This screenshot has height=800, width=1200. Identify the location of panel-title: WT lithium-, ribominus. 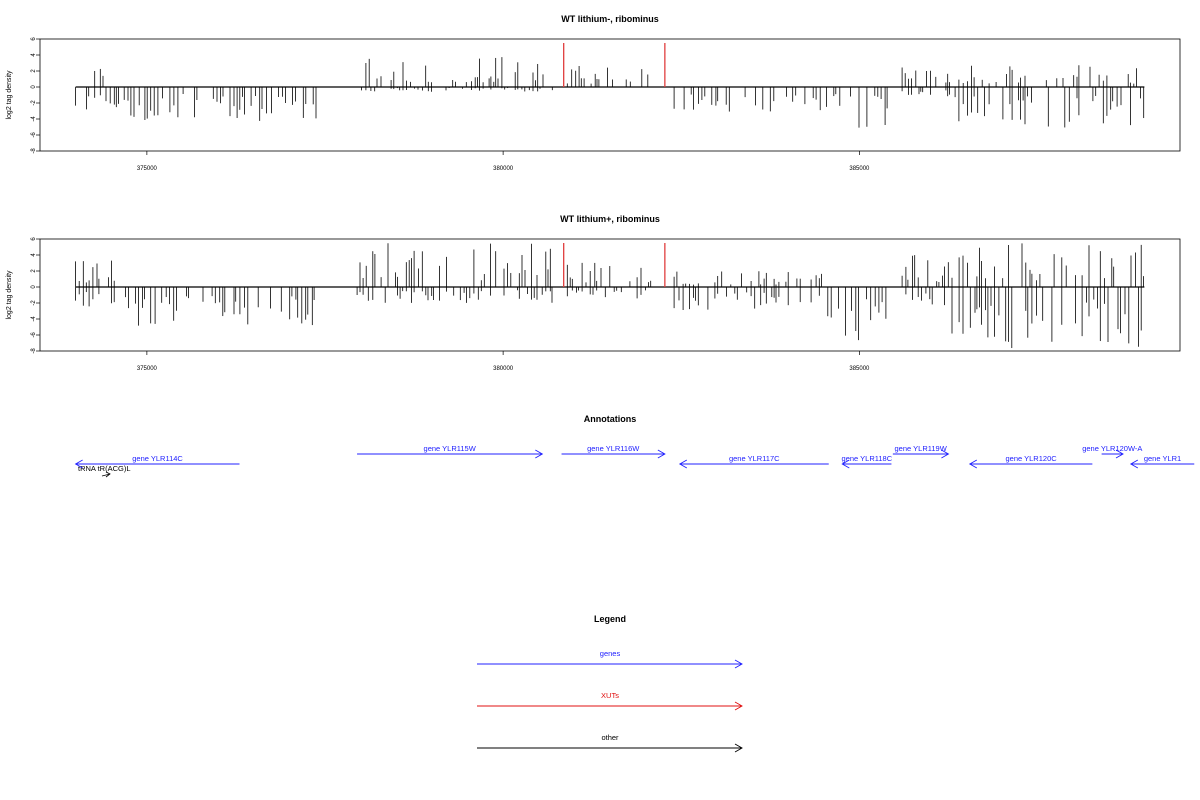
(610, 19).